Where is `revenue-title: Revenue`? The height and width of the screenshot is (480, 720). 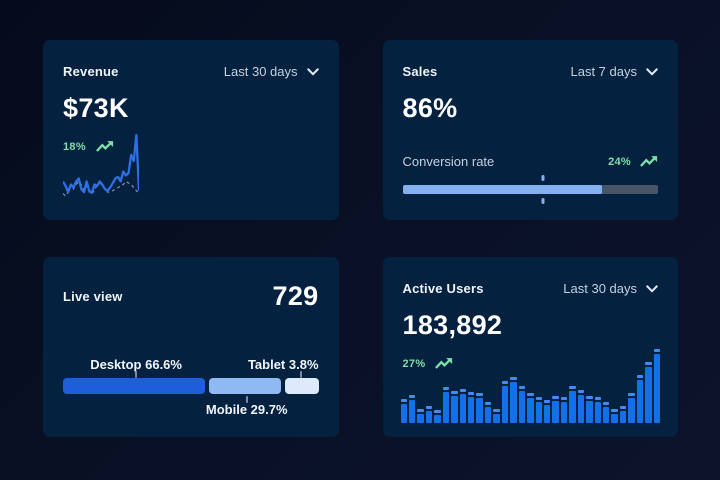 revenue-title: Revenue is located at coordinates (91, 71).